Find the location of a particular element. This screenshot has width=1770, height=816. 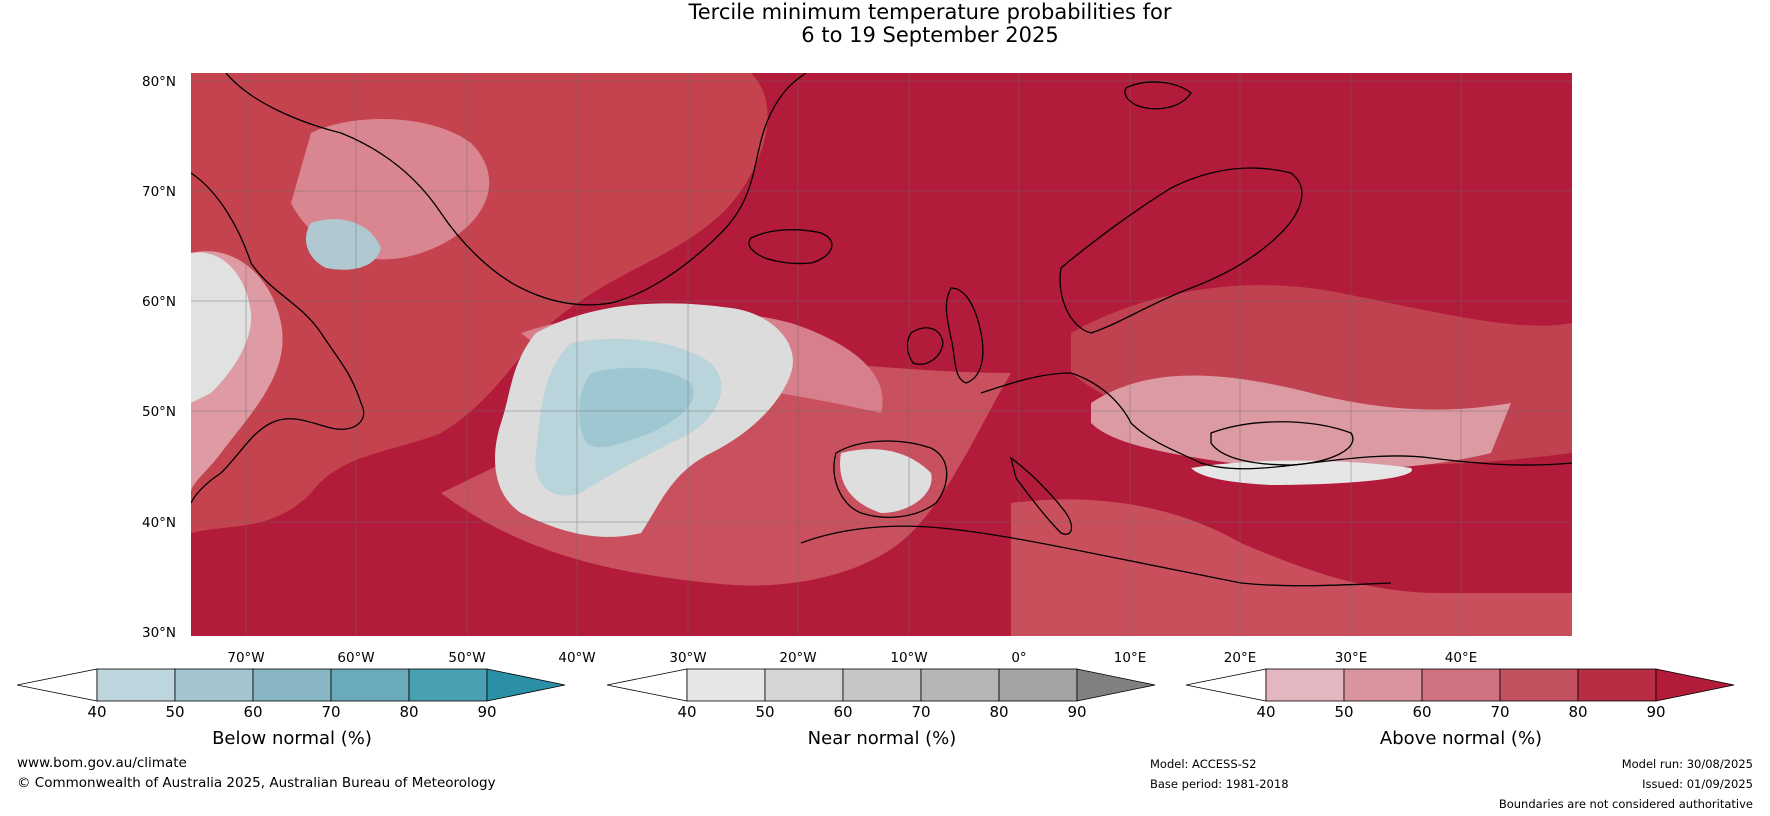

lat-label-80n: 80°N is located at coordinates (159, 82).